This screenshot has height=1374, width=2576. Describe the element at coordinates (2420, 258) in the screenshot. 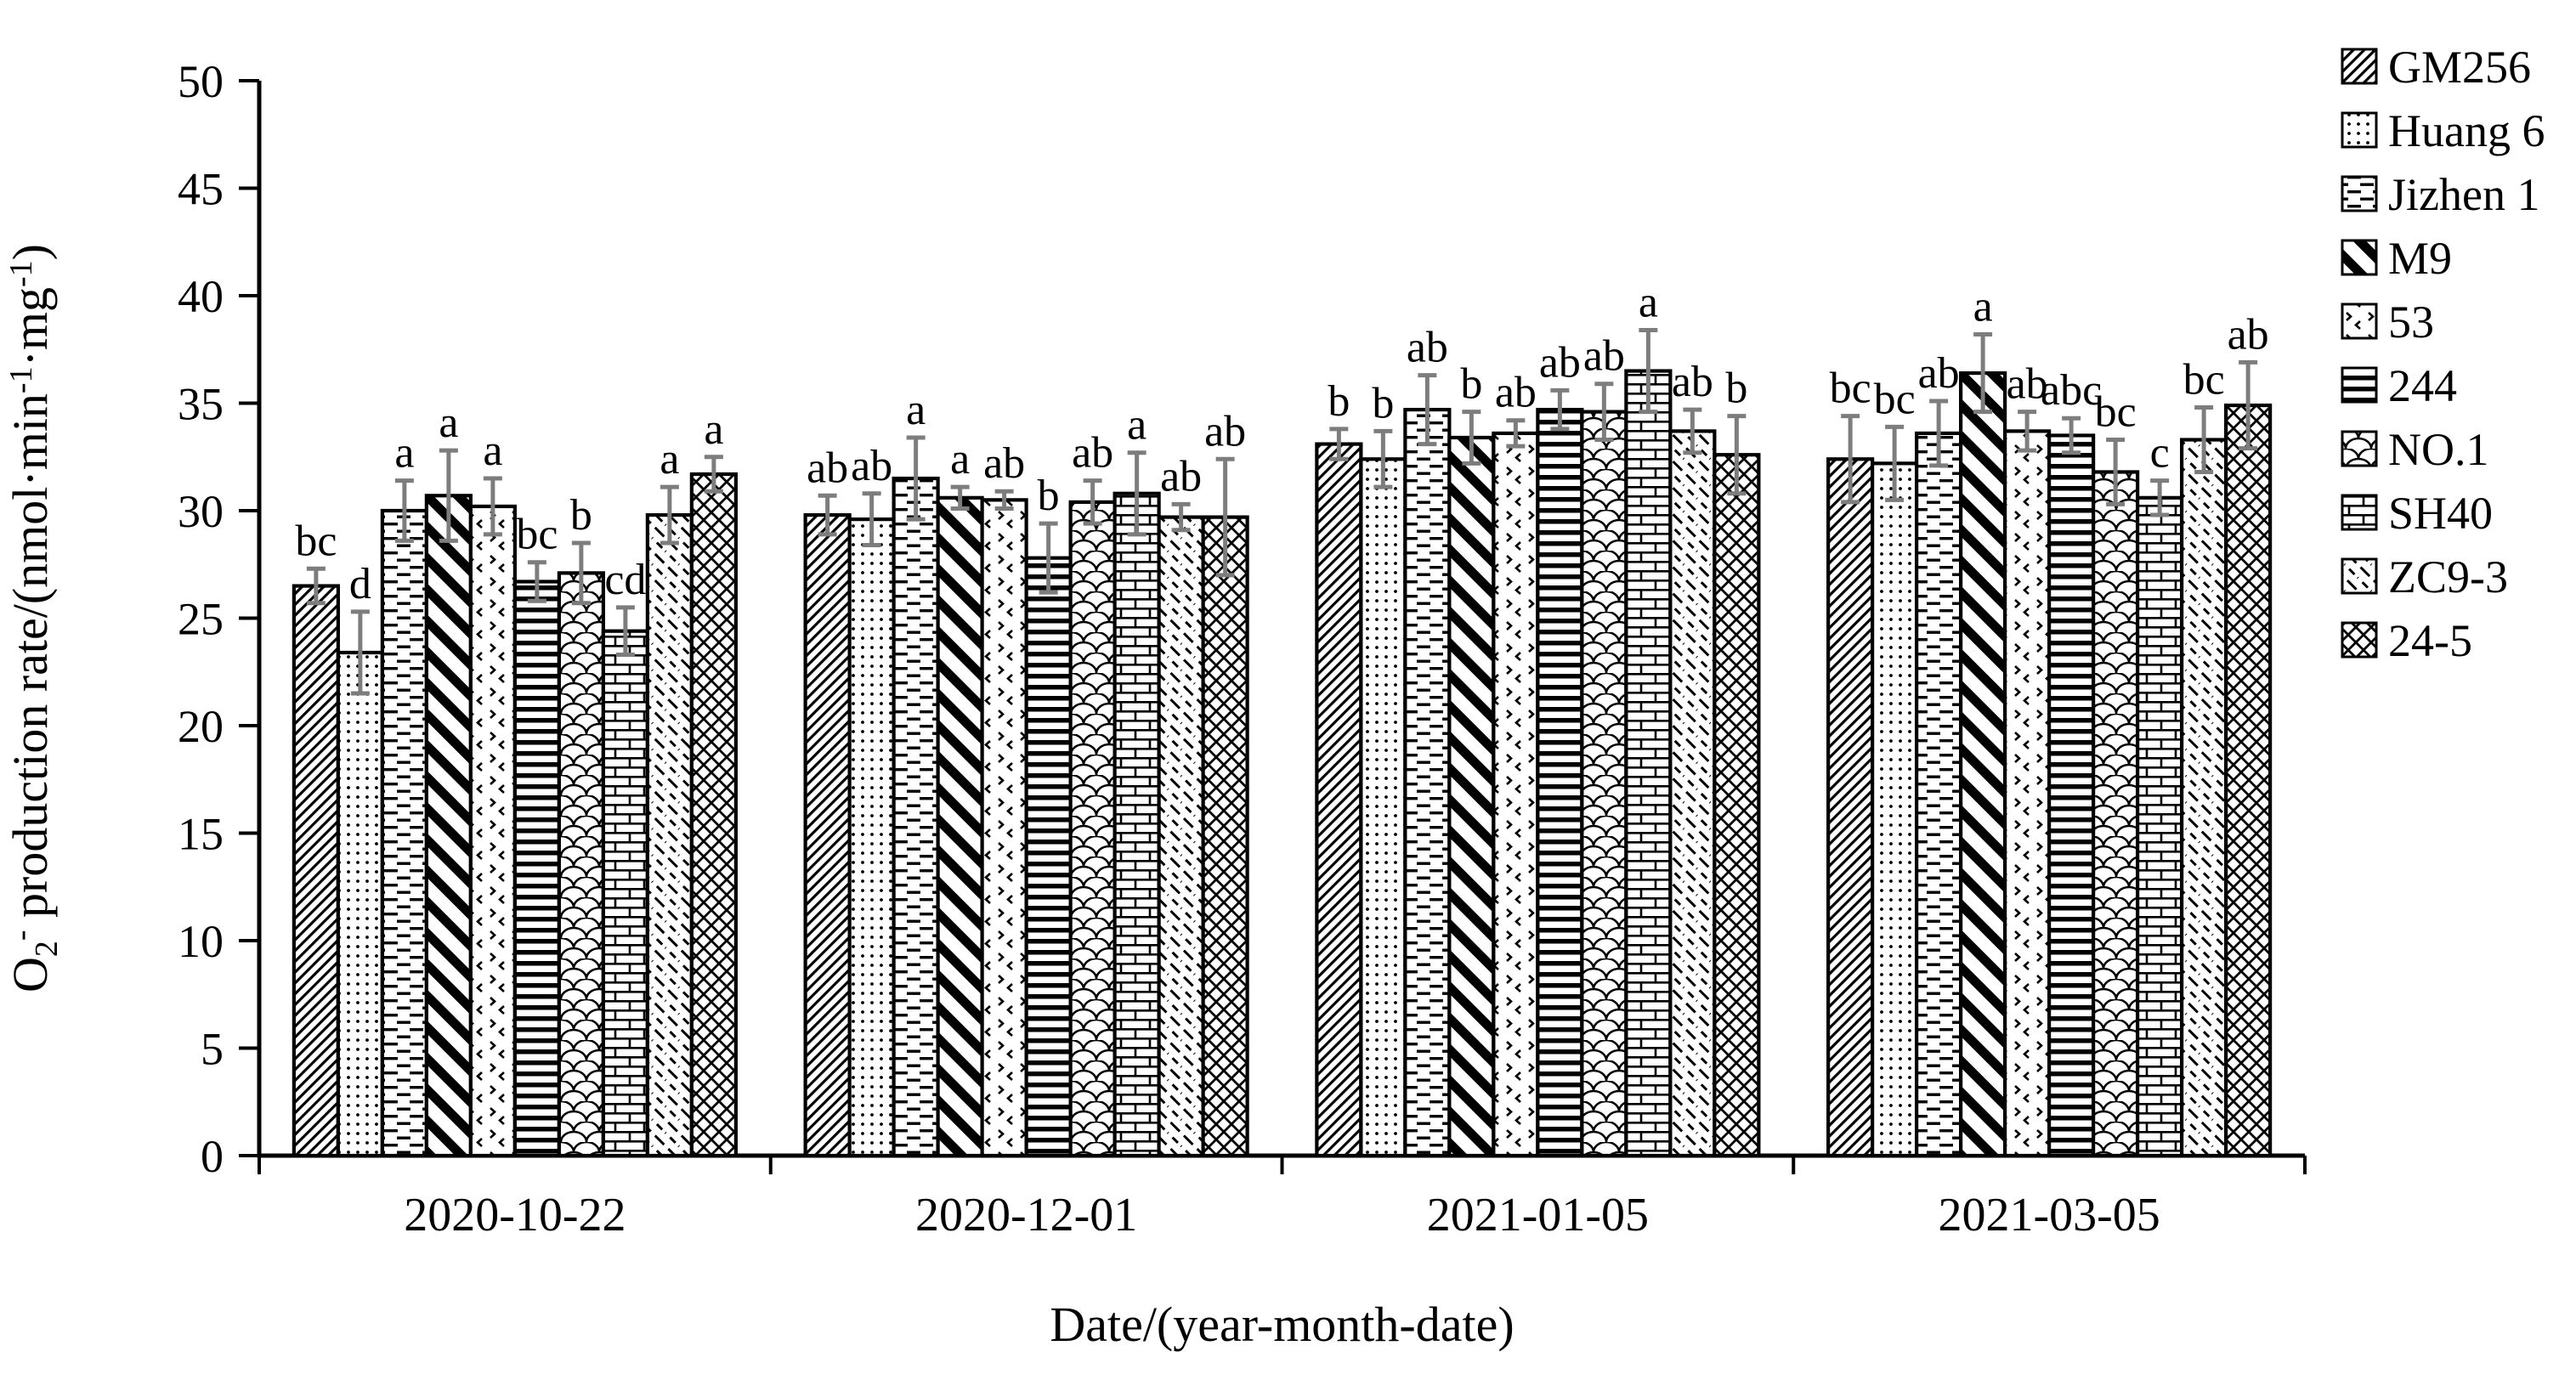

I see `legend-label: M9` at that location.